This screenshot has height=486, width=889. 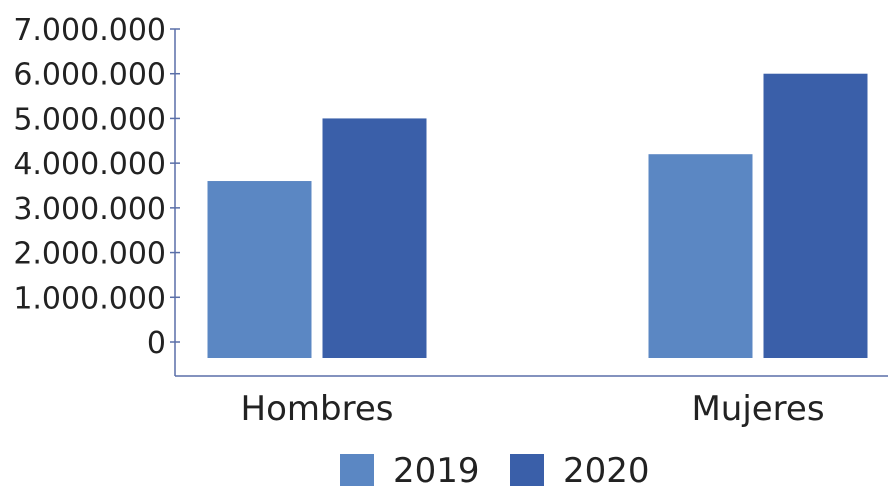 What do you see at coordinates (815, 215) in the screenshot?
I see `bar-2020-mujeres` at bounding box center [815, 215].